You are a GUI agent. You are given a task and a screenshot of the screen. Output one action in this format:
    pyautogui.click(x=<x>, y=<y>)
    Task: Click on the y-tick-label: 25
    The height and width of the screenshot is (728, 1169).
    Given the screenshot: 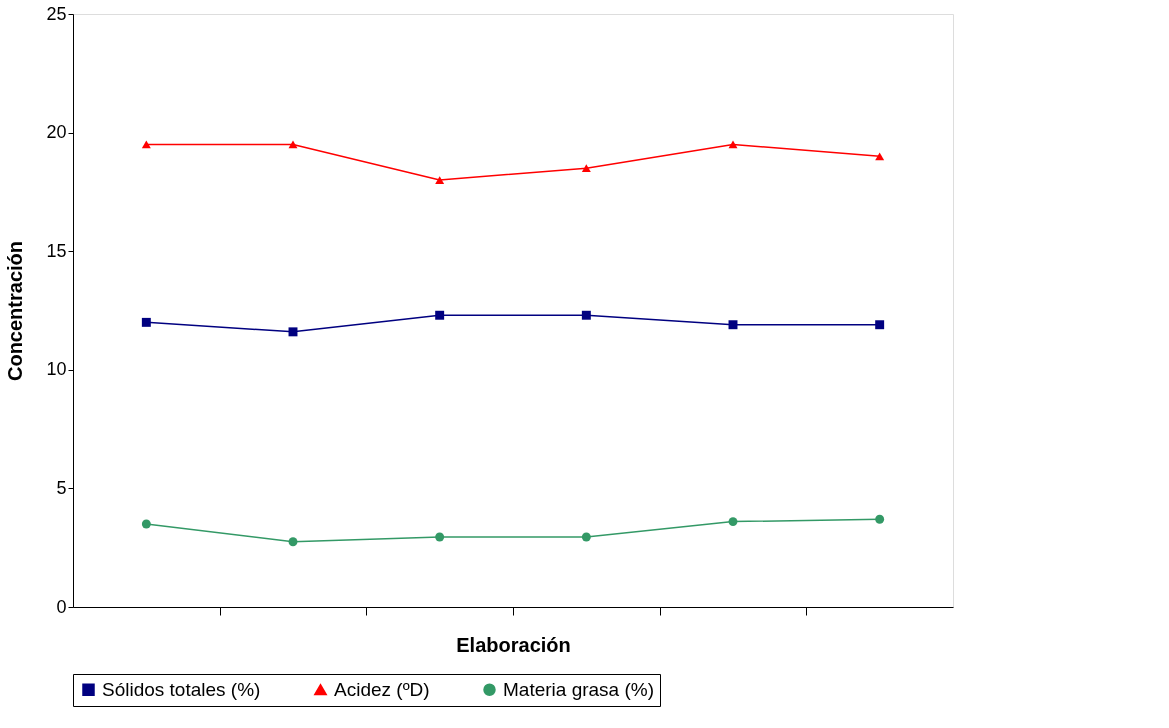 What is the action you would take?
    pyautogui.click(x=56, y=13)
    